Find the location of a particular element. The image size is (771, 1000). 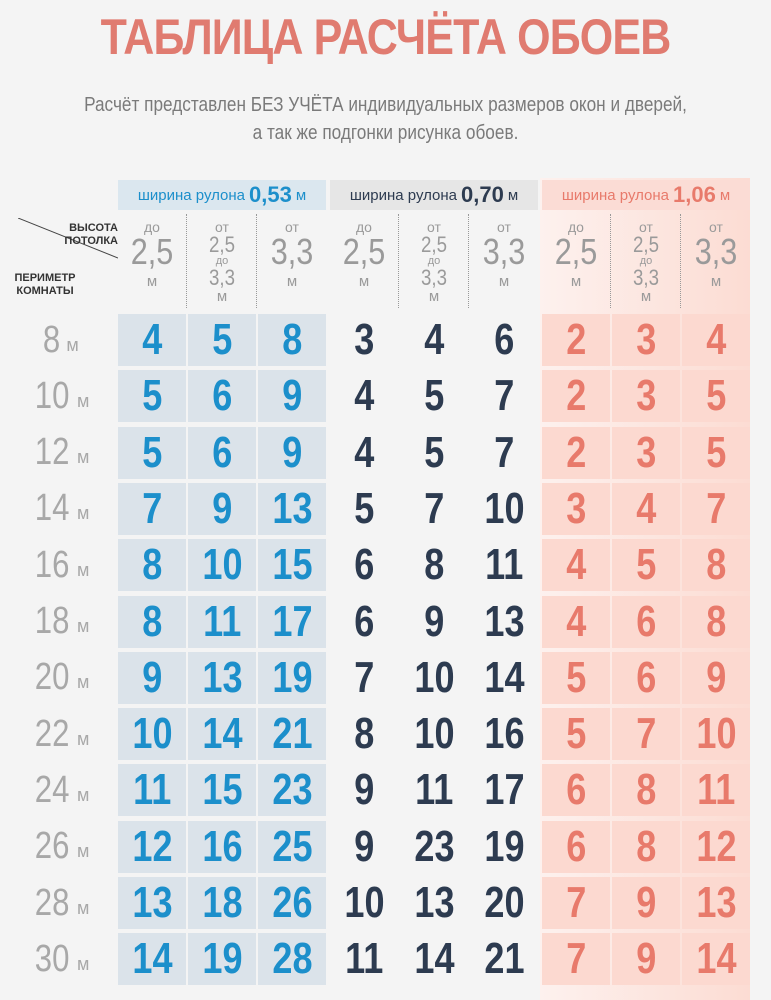

table-cell: 2 is located at coordinates (576, 340).